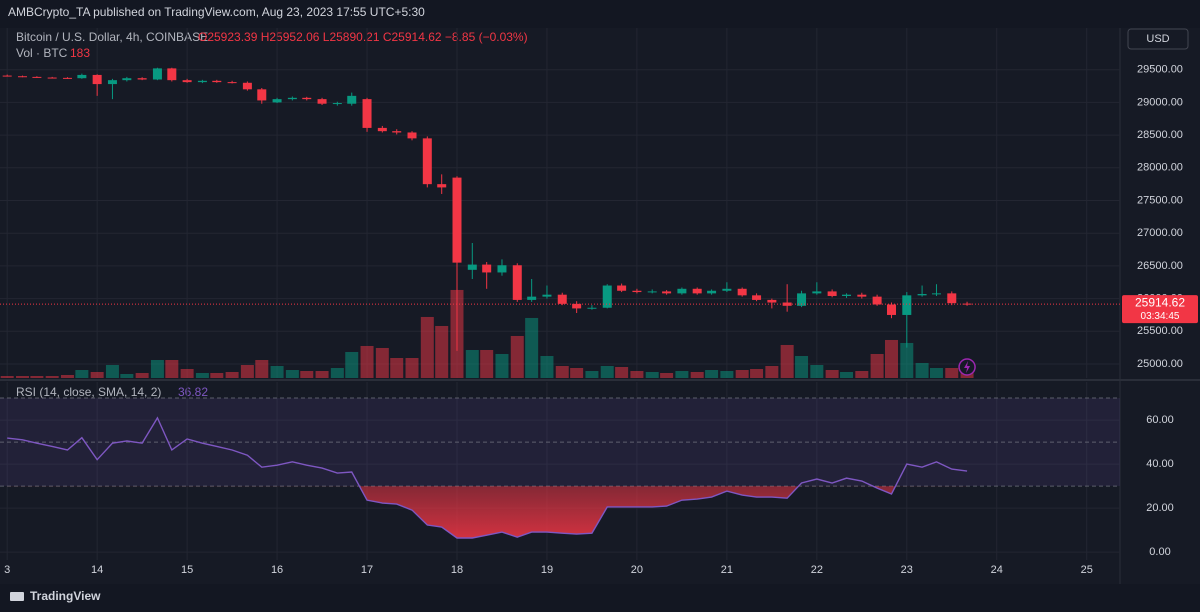 This screenshot has width=1200, height=612. I want to click on currency-box, so click(1158, 39).